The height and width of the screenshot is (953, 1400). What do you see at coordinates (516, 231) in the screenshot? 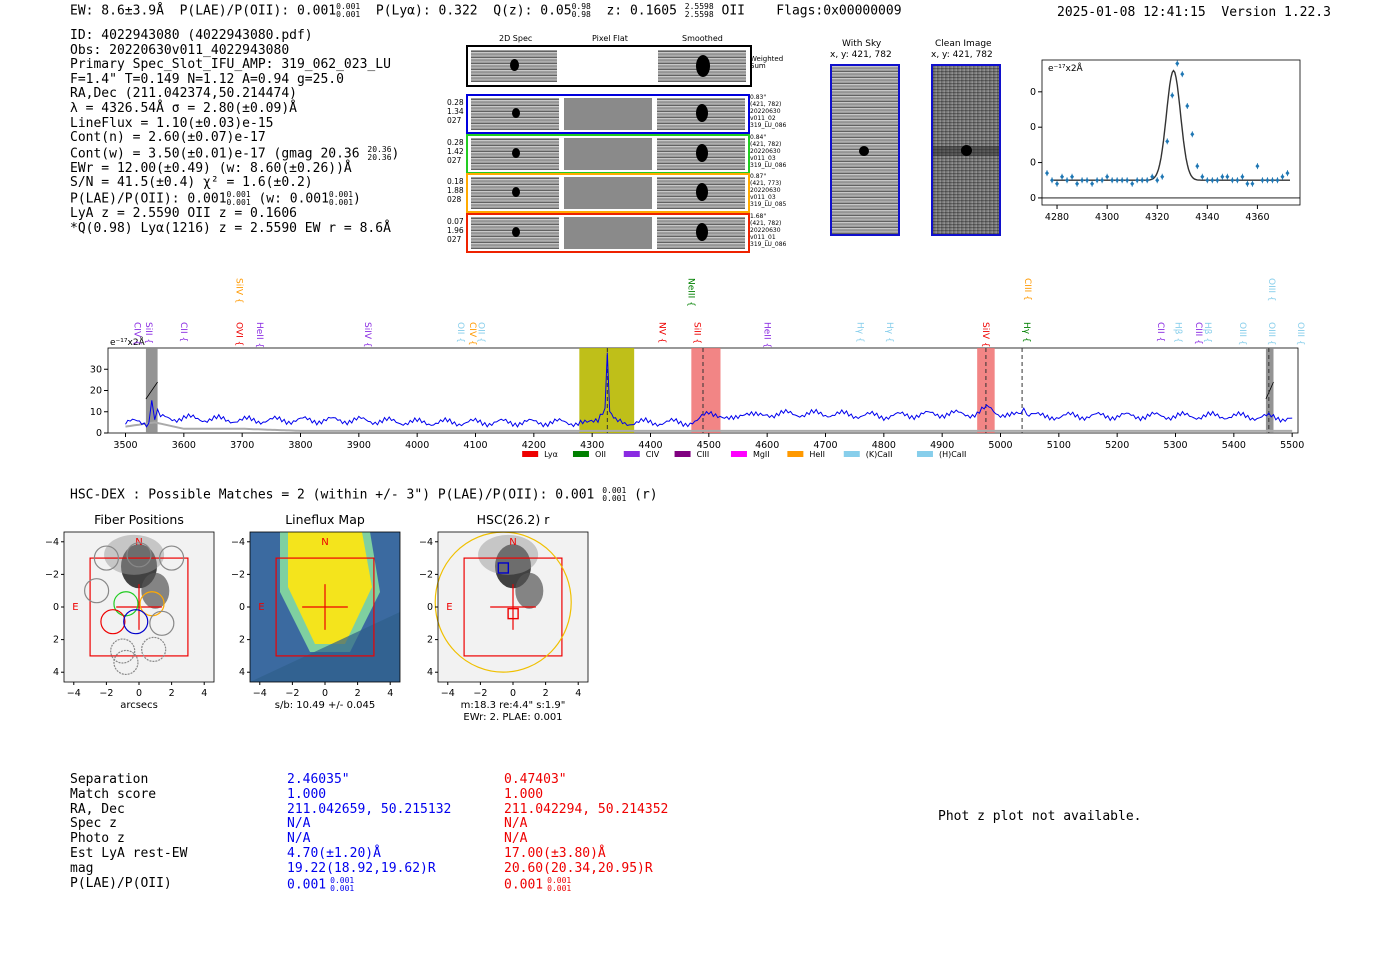
I see `cutout-source-dot` at bounding box center [516, 231].